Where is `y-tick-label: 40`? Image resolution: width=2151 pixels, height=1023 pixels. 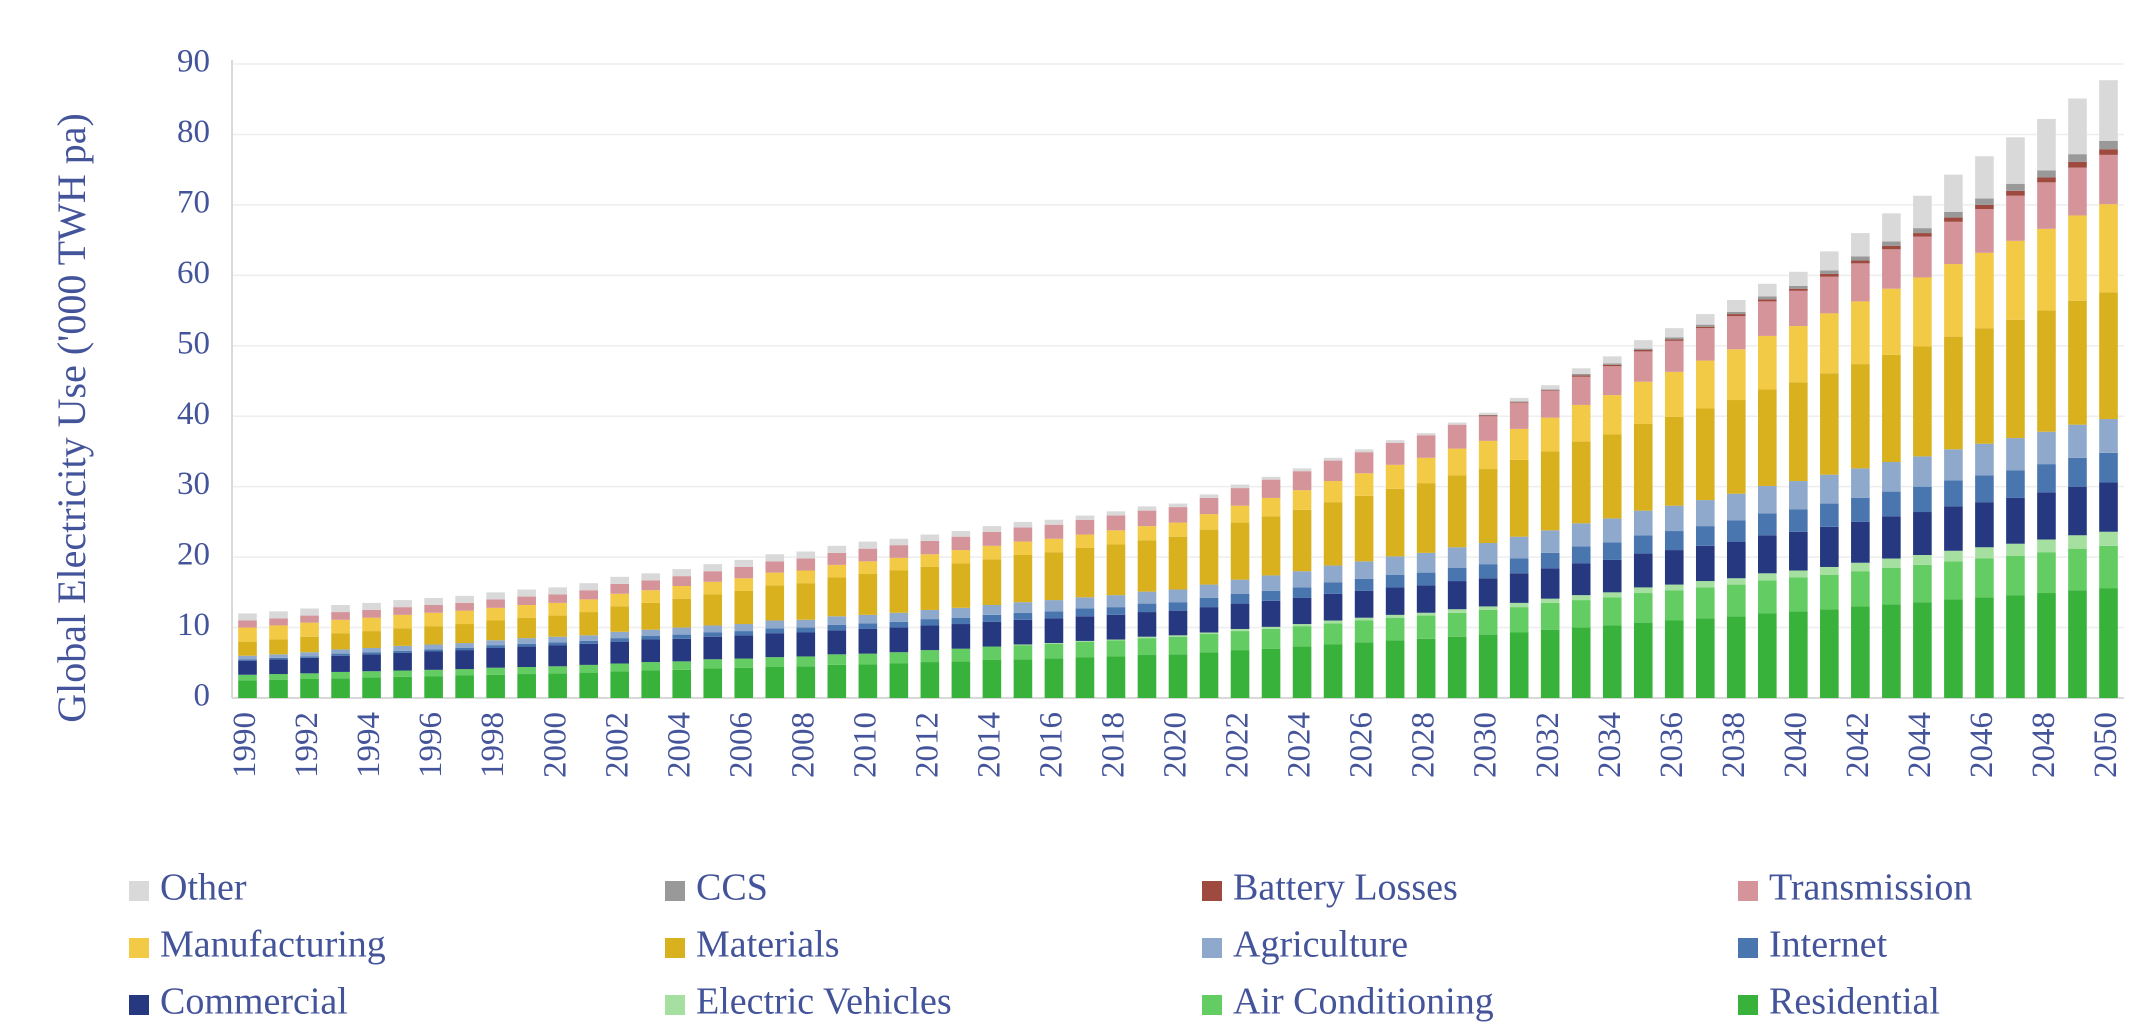 y-tick-label: 40 is located at coordinates (193, 414).